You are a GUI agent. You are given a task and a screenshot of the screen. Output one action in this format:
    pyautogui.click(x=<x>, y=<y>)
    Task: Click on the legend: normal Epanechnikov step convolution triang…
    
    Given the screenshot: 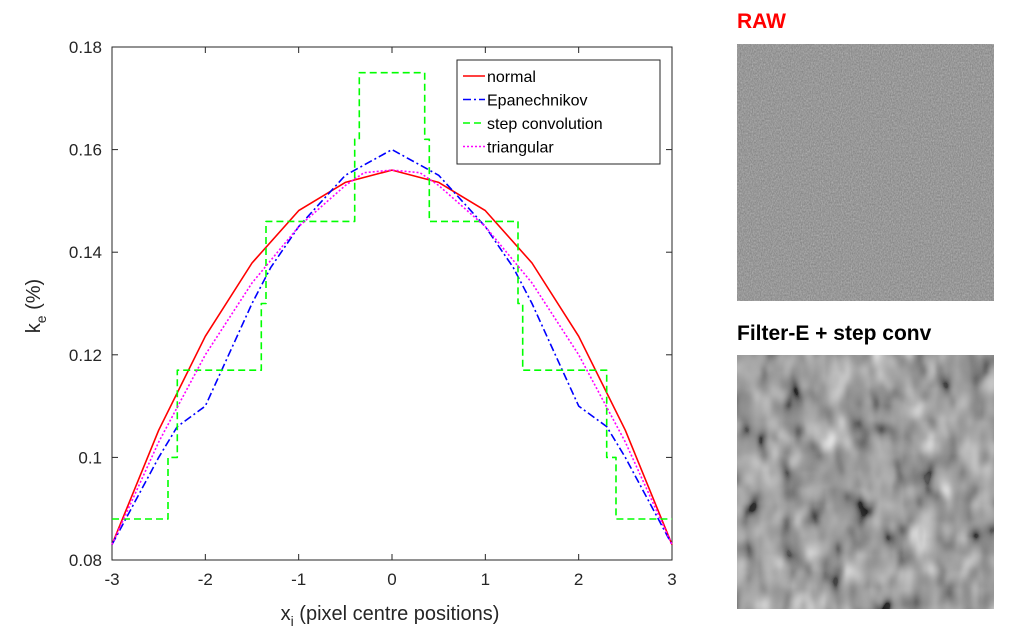 What is the action you would take?
    pyautogui.click(x=558, y=112)
    